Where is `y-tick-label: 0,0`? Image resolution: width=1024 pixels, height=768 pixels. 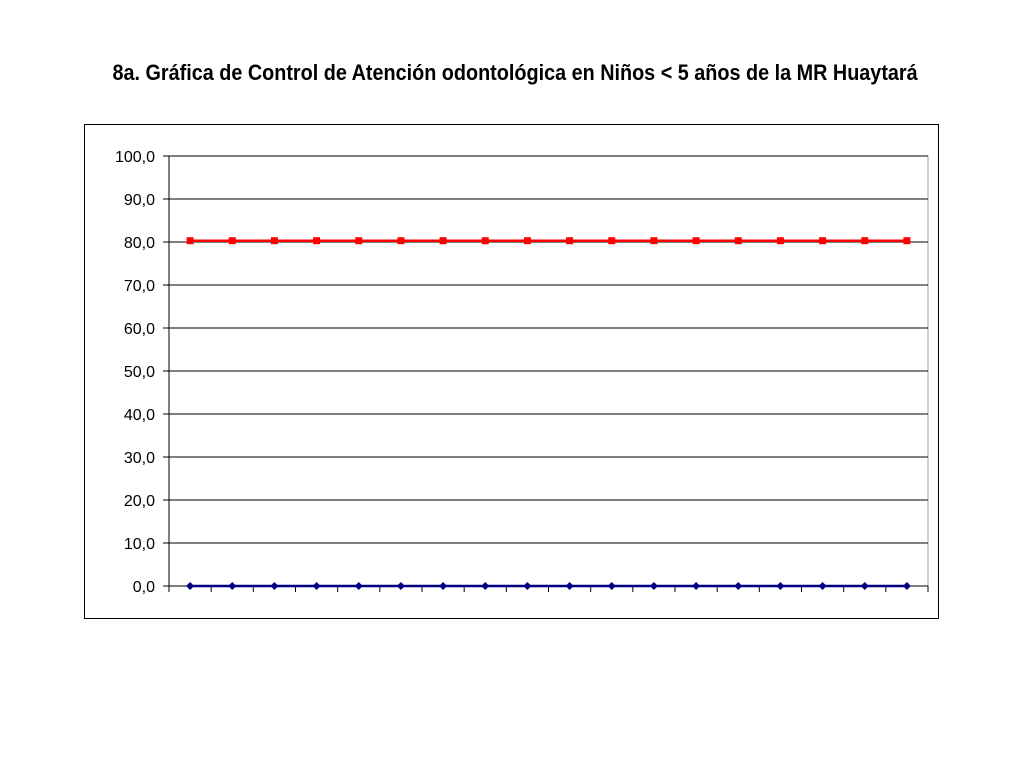 y-tick-label: 0,0 is located at coordinates (144, 587).